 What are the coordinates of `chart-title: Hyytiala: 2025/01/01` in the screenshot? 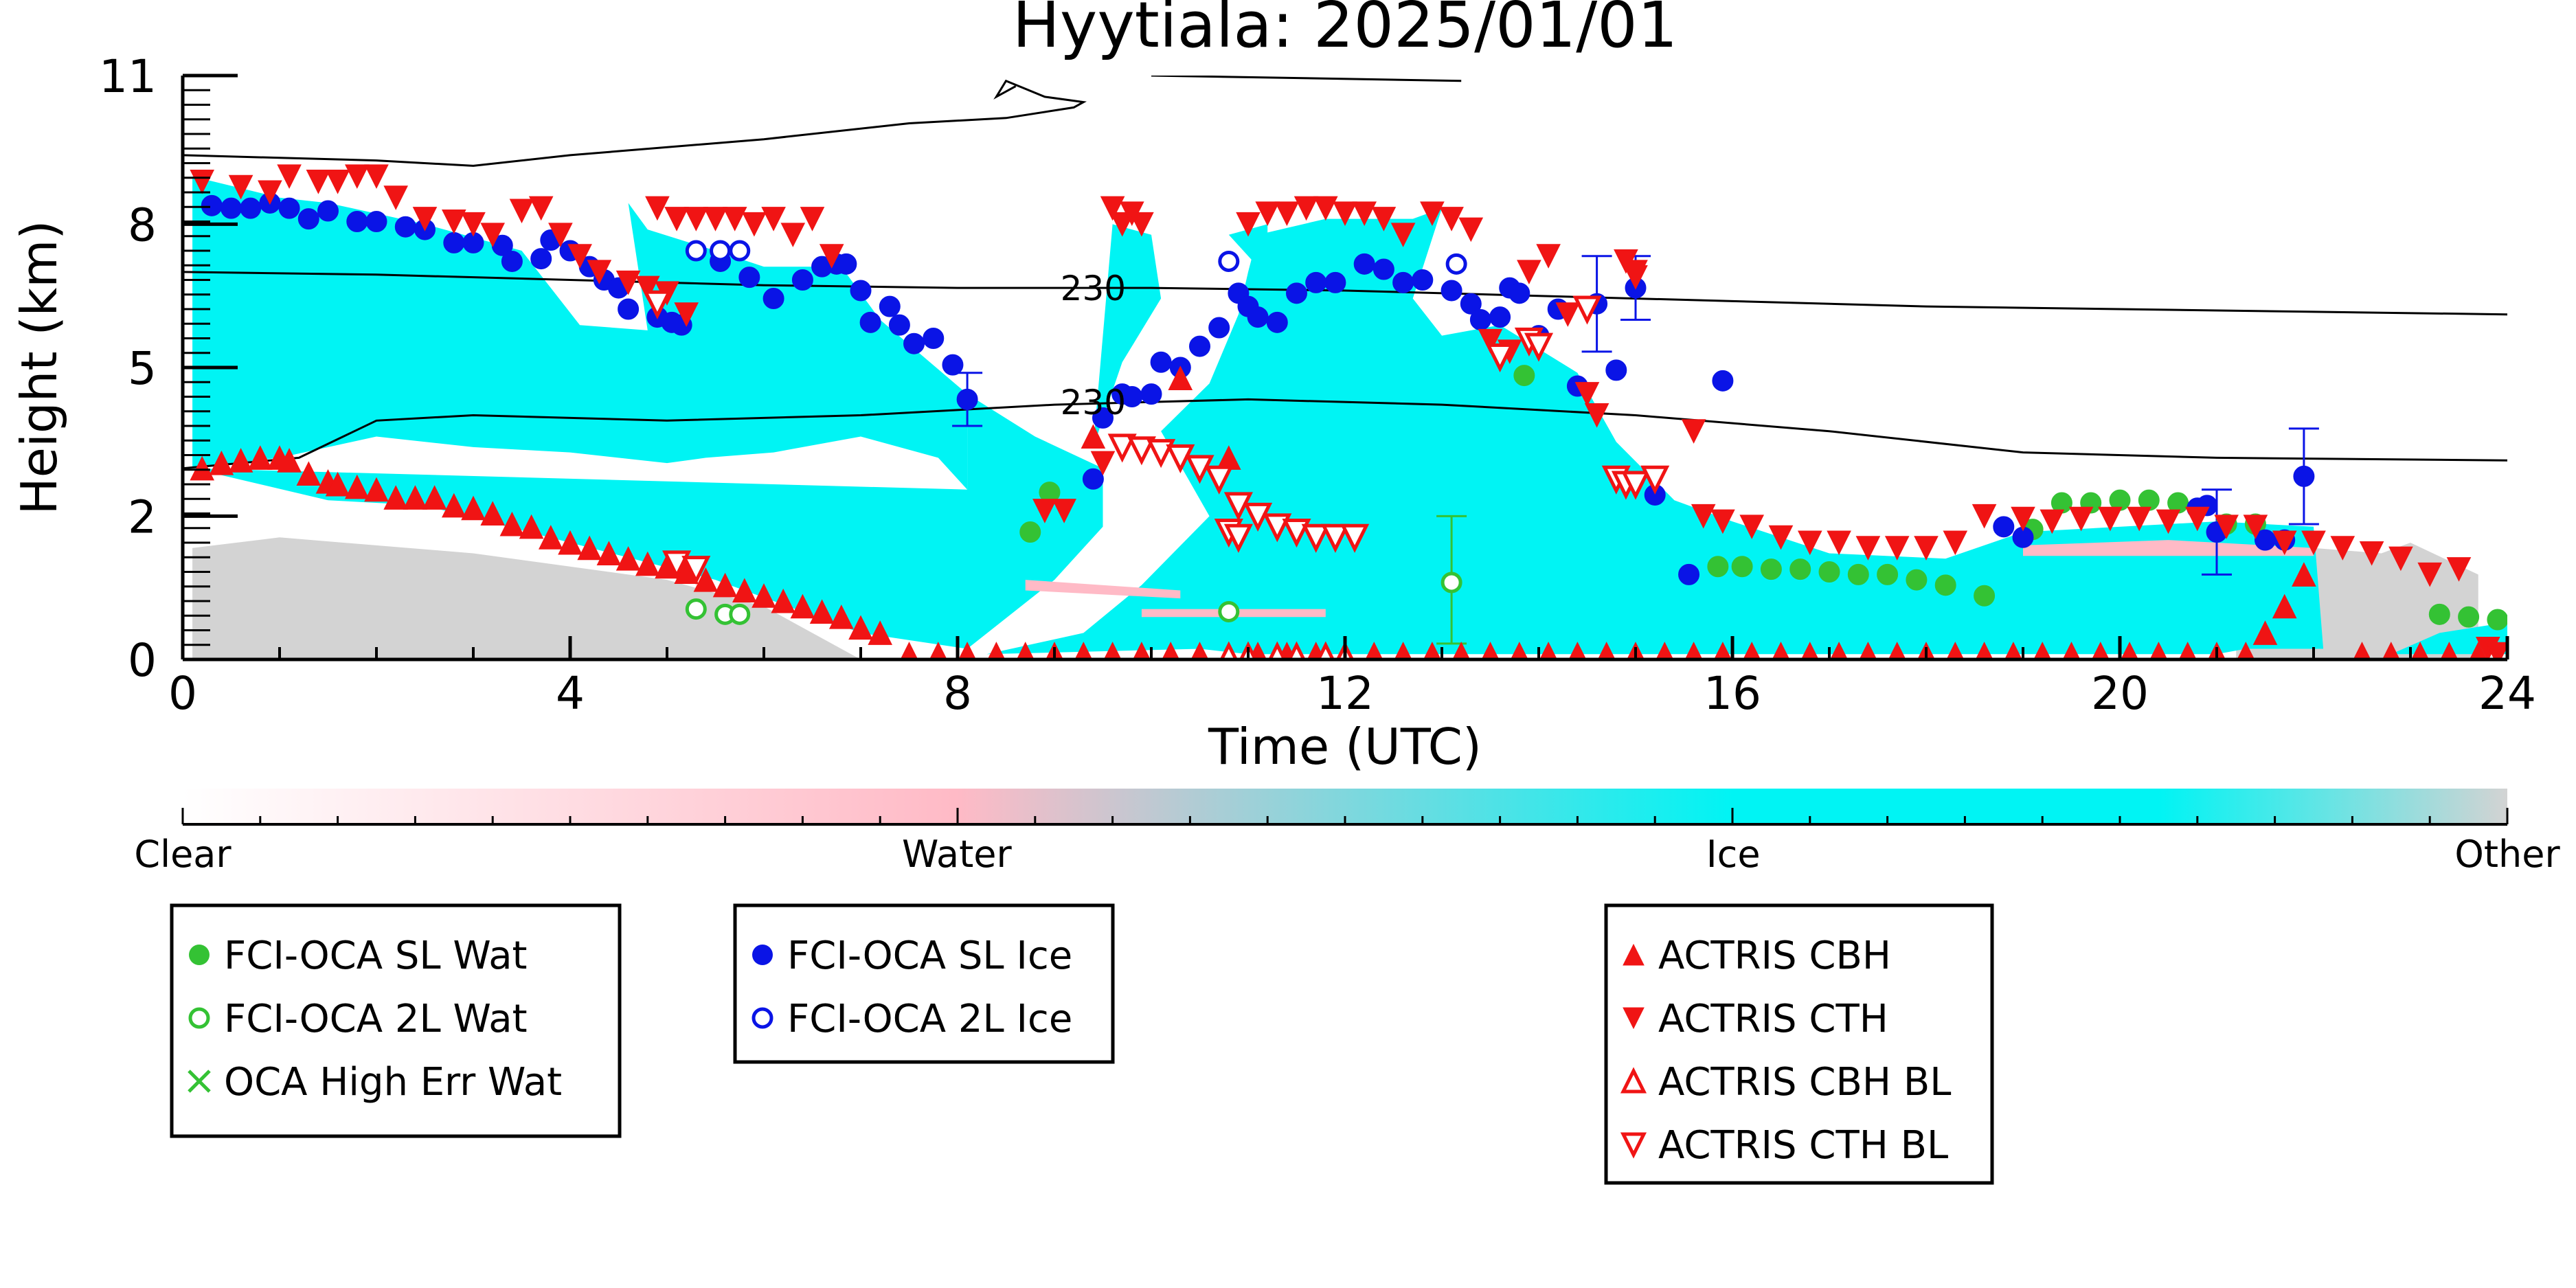 It's located at (1345, 31).